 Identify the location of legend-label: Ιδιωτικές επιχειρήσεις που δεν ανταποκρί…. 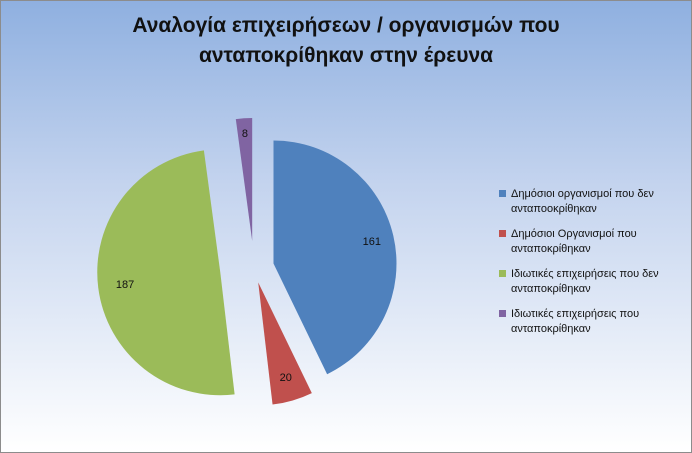
(585, 281).